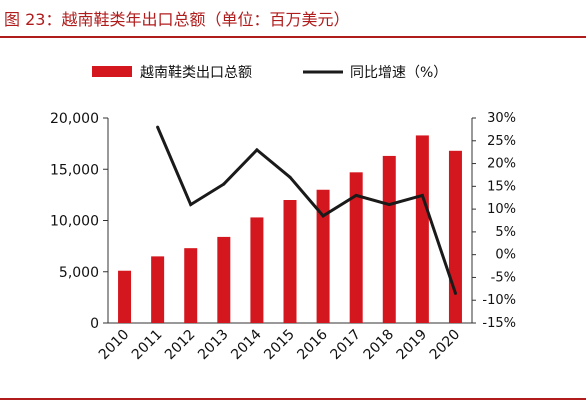  I want to click on y-left-tick-label: 20,000, so click(74, 119).